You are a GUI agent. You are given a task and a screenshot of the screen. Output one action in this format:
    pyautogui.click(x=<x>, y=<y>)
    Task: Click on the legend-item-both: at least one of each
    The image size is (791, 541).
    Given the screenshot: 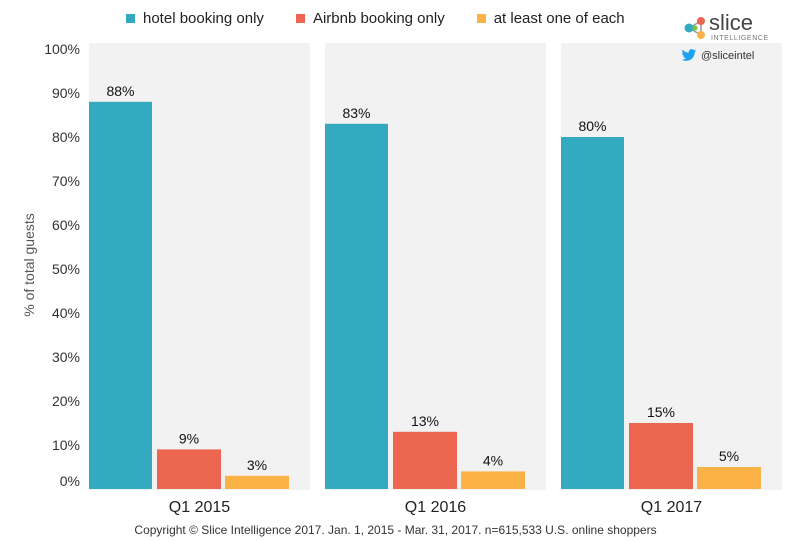 What is the action you would take?
    pyautogui.click(x=550, y=18)
    